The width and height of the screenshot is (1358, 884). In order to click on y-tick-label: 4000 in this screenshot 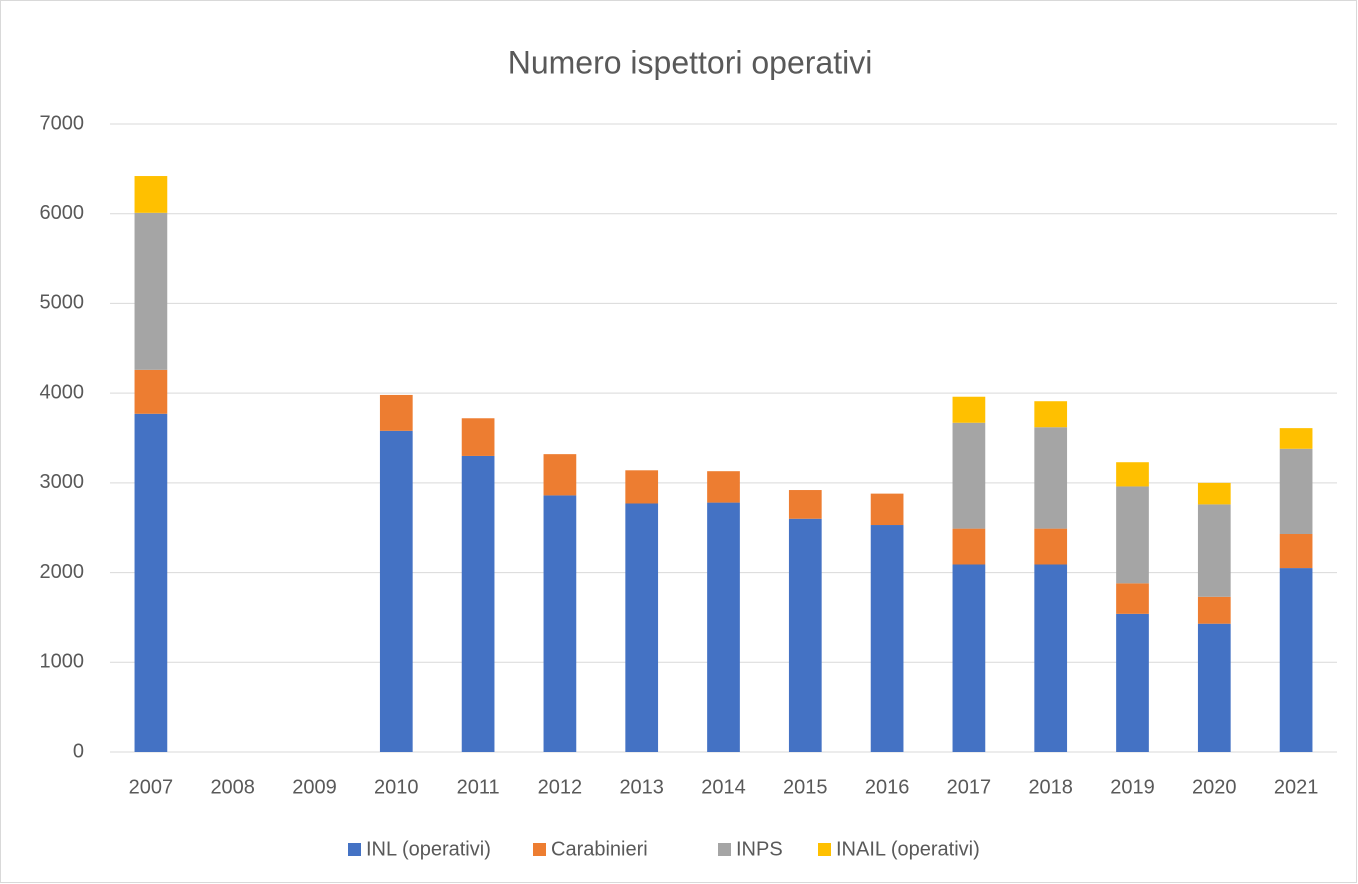, I will do `click(62, 392)`.